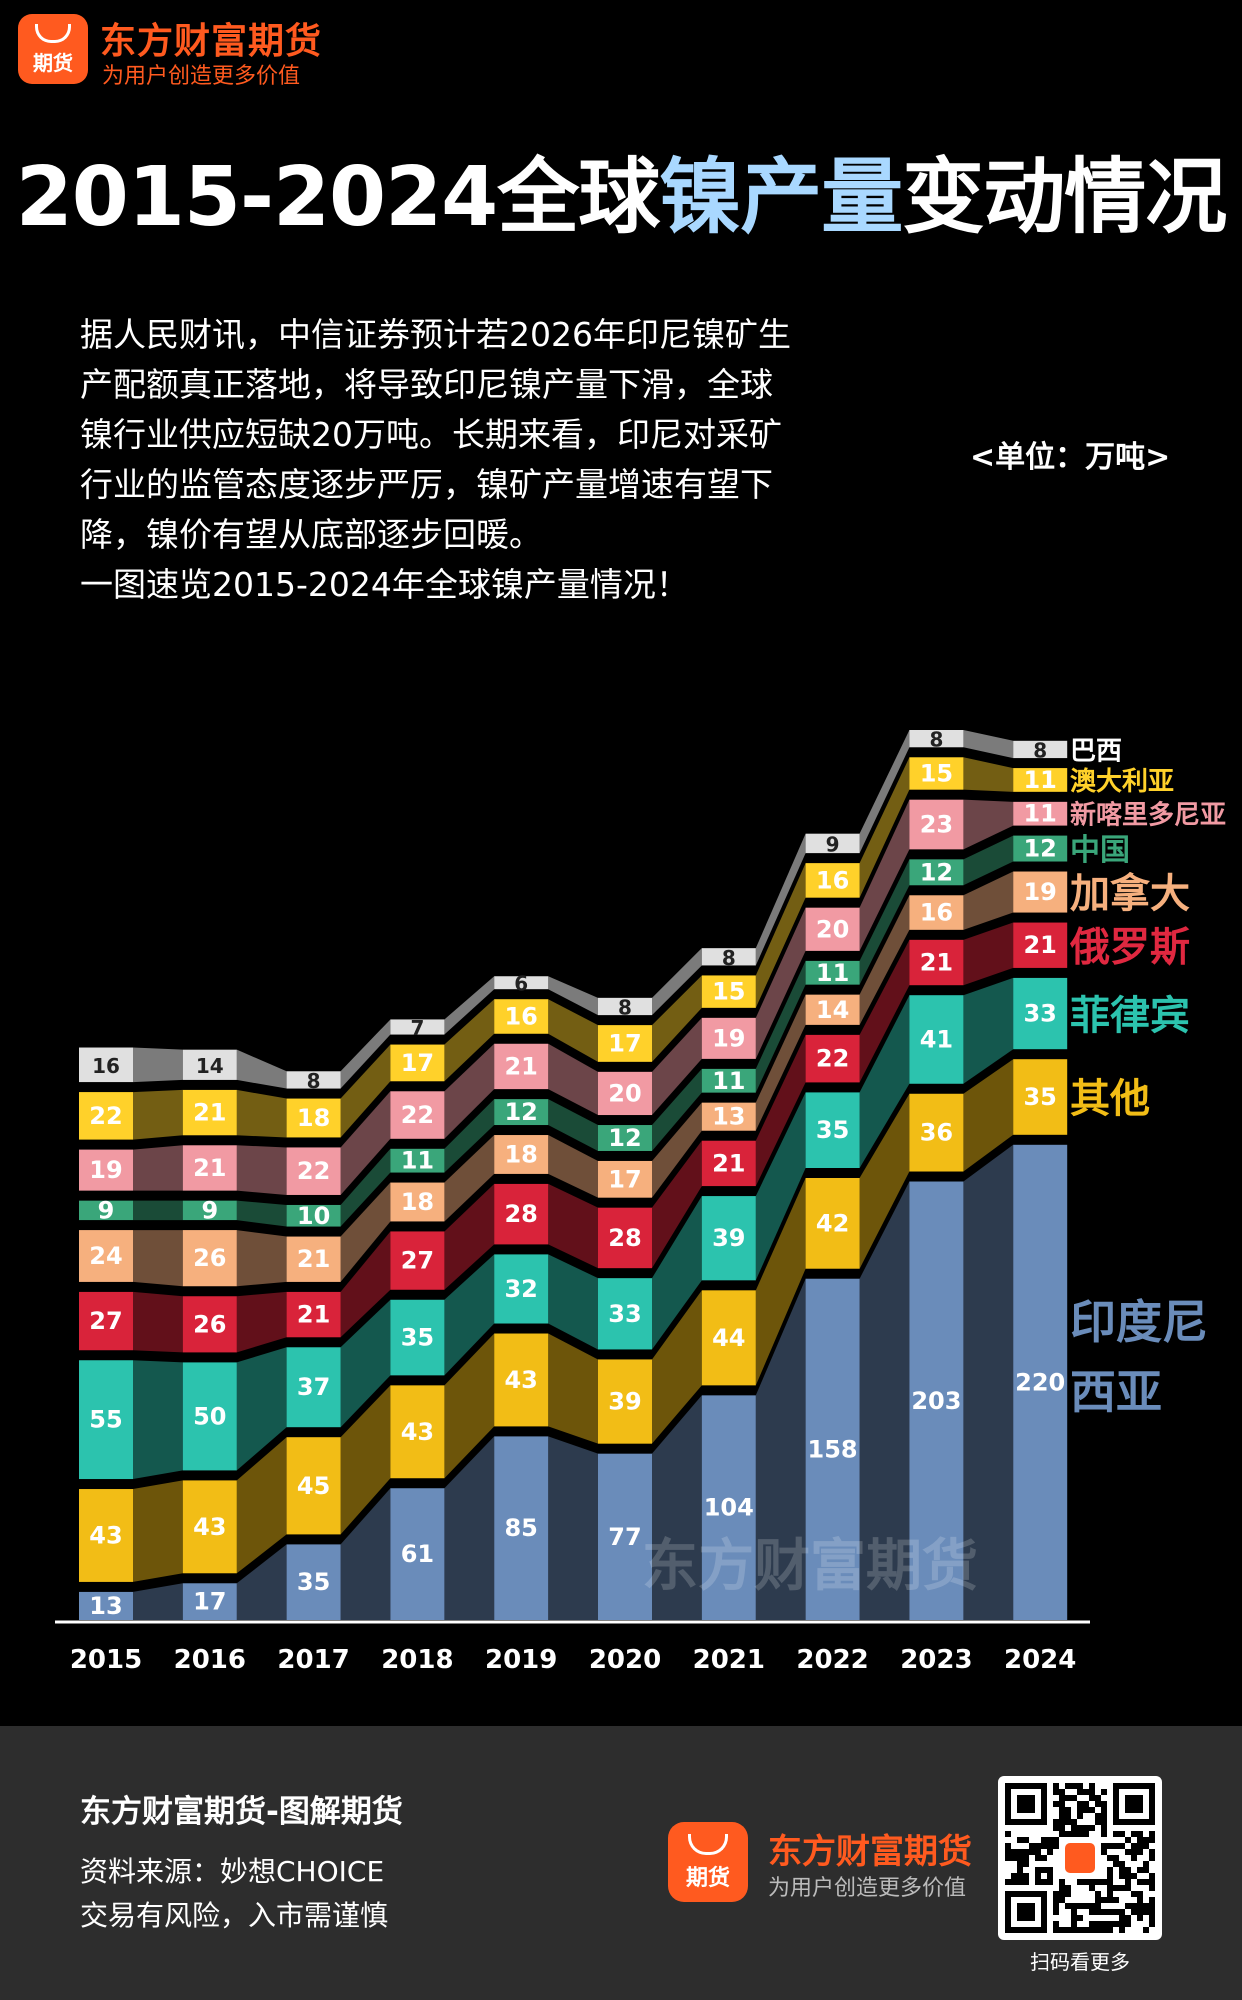  Describe the element at coordinates (1080, 1858) in the screenshot. I see `qr-code-icon` at that location.